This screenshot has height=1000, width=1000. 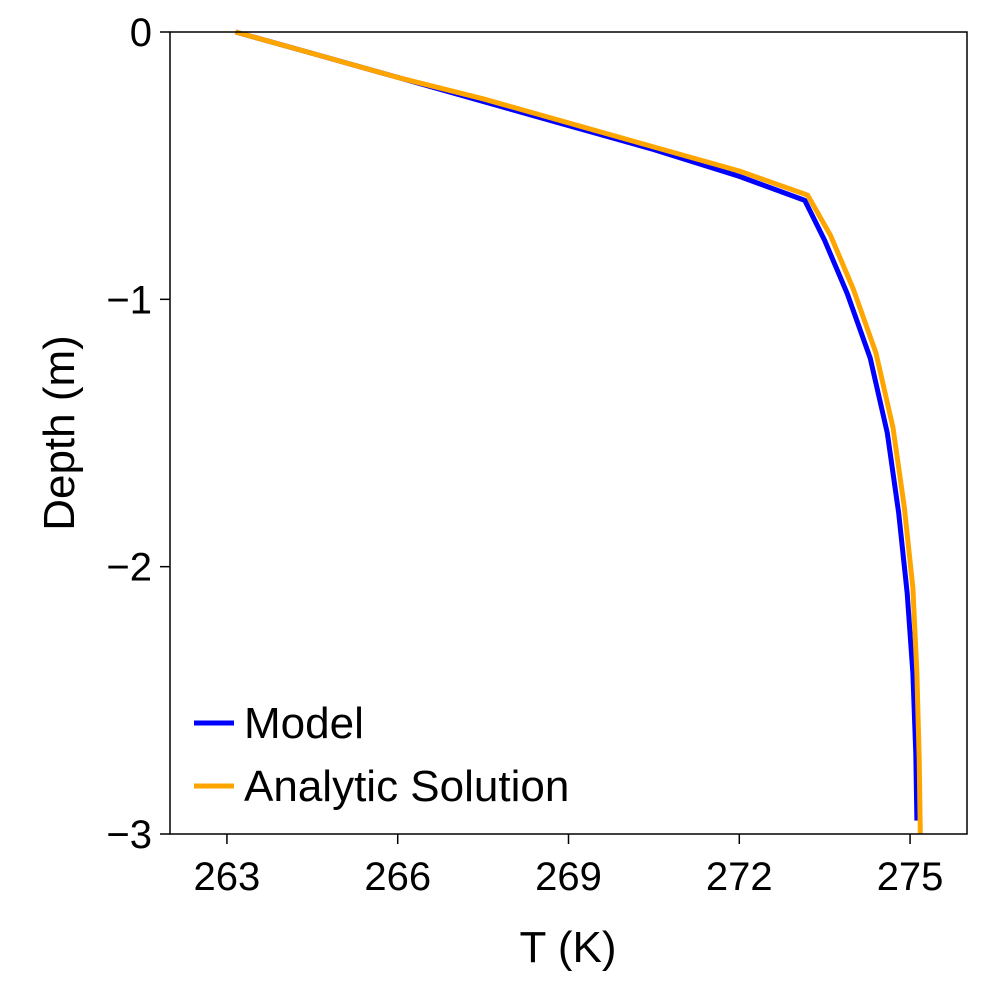 What do you see at coordinates (910, 877) in the screenshot?
I see `x-tick-label: 275` at bounding box center [910, 877].